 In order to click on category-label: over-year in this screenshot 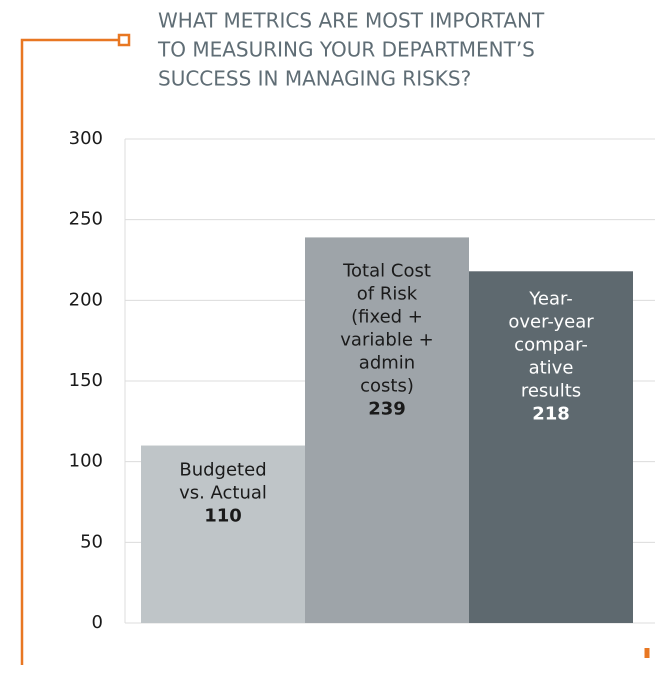, I will do `click(551, 321)`.